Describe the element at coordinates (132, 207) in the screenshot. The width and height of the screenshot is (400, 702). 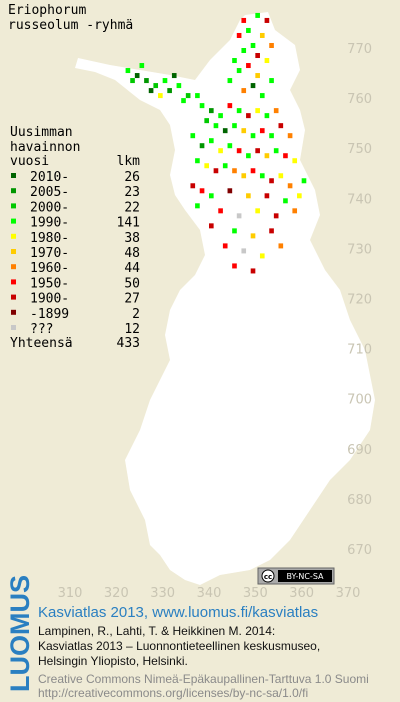
I see `legend-count: 22` at that location.